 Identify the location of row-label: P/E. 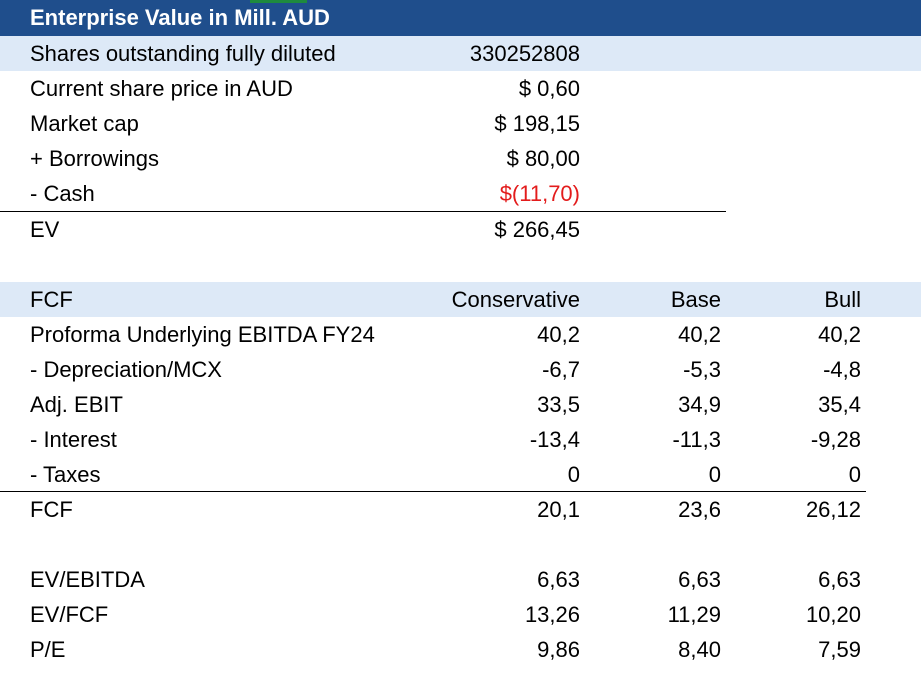
(48, 649).